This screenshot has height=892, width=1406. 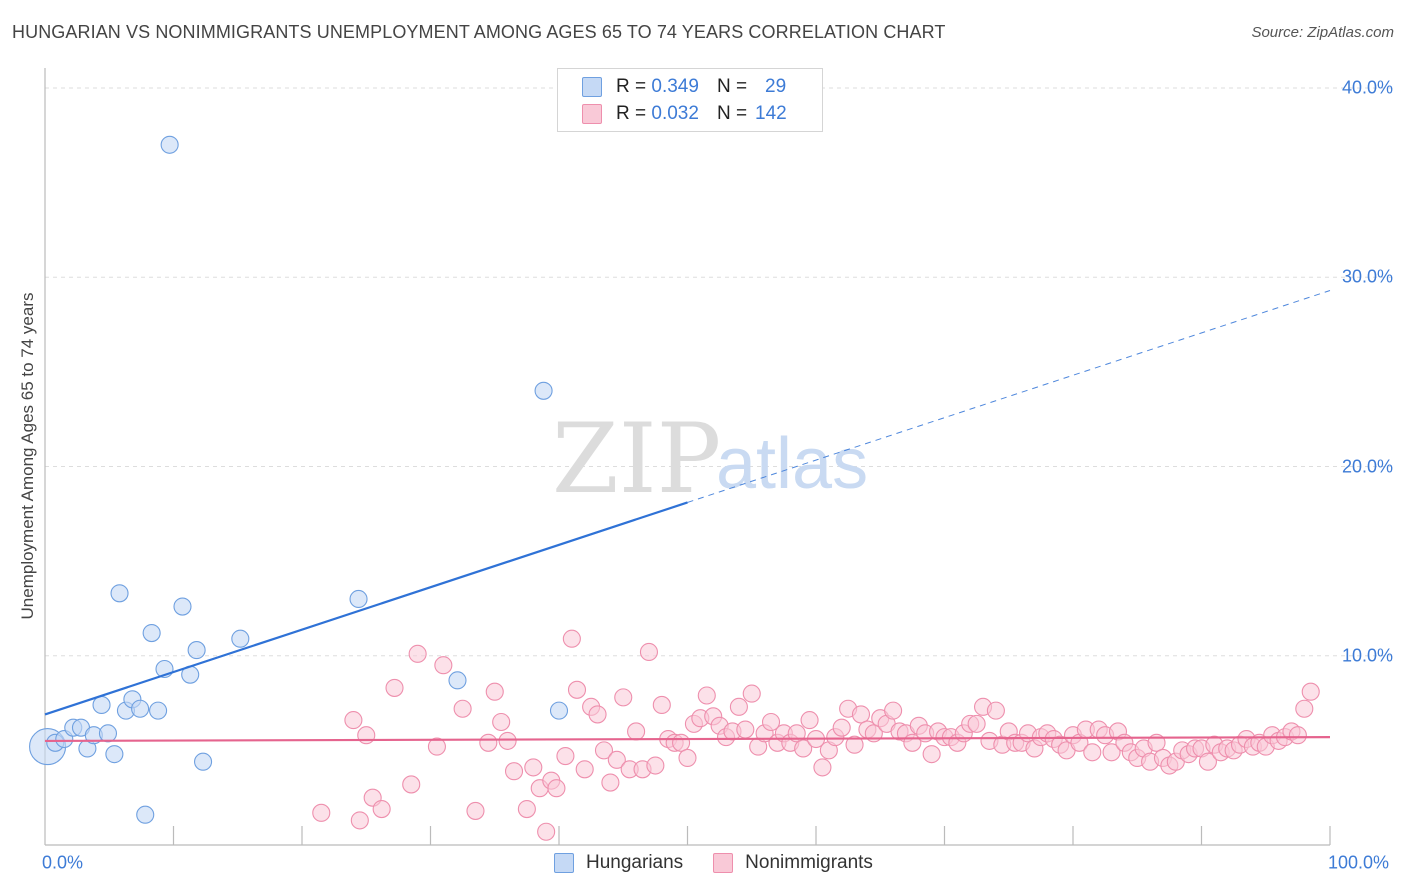 What do you see at coordinates (690, 100) in the screenshot?
I see `correlation-legend: R = 0.349 N = 29 R = 0.032 N = 142` at bounding box center [690, 100].